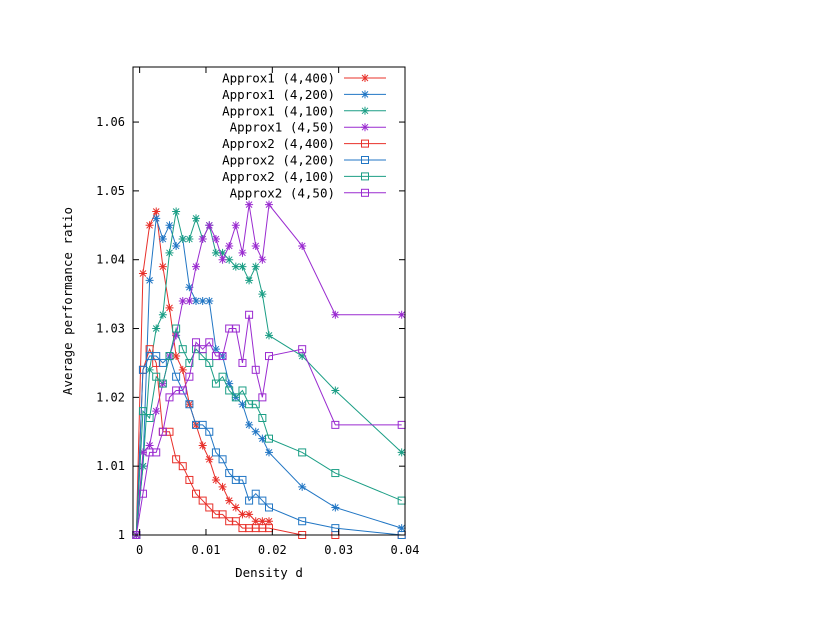  What do you see at coordinates (282, 192) in the screenshot?
I see `legend-label: Approx2 (4,50)` at bounding box center [282, 192].